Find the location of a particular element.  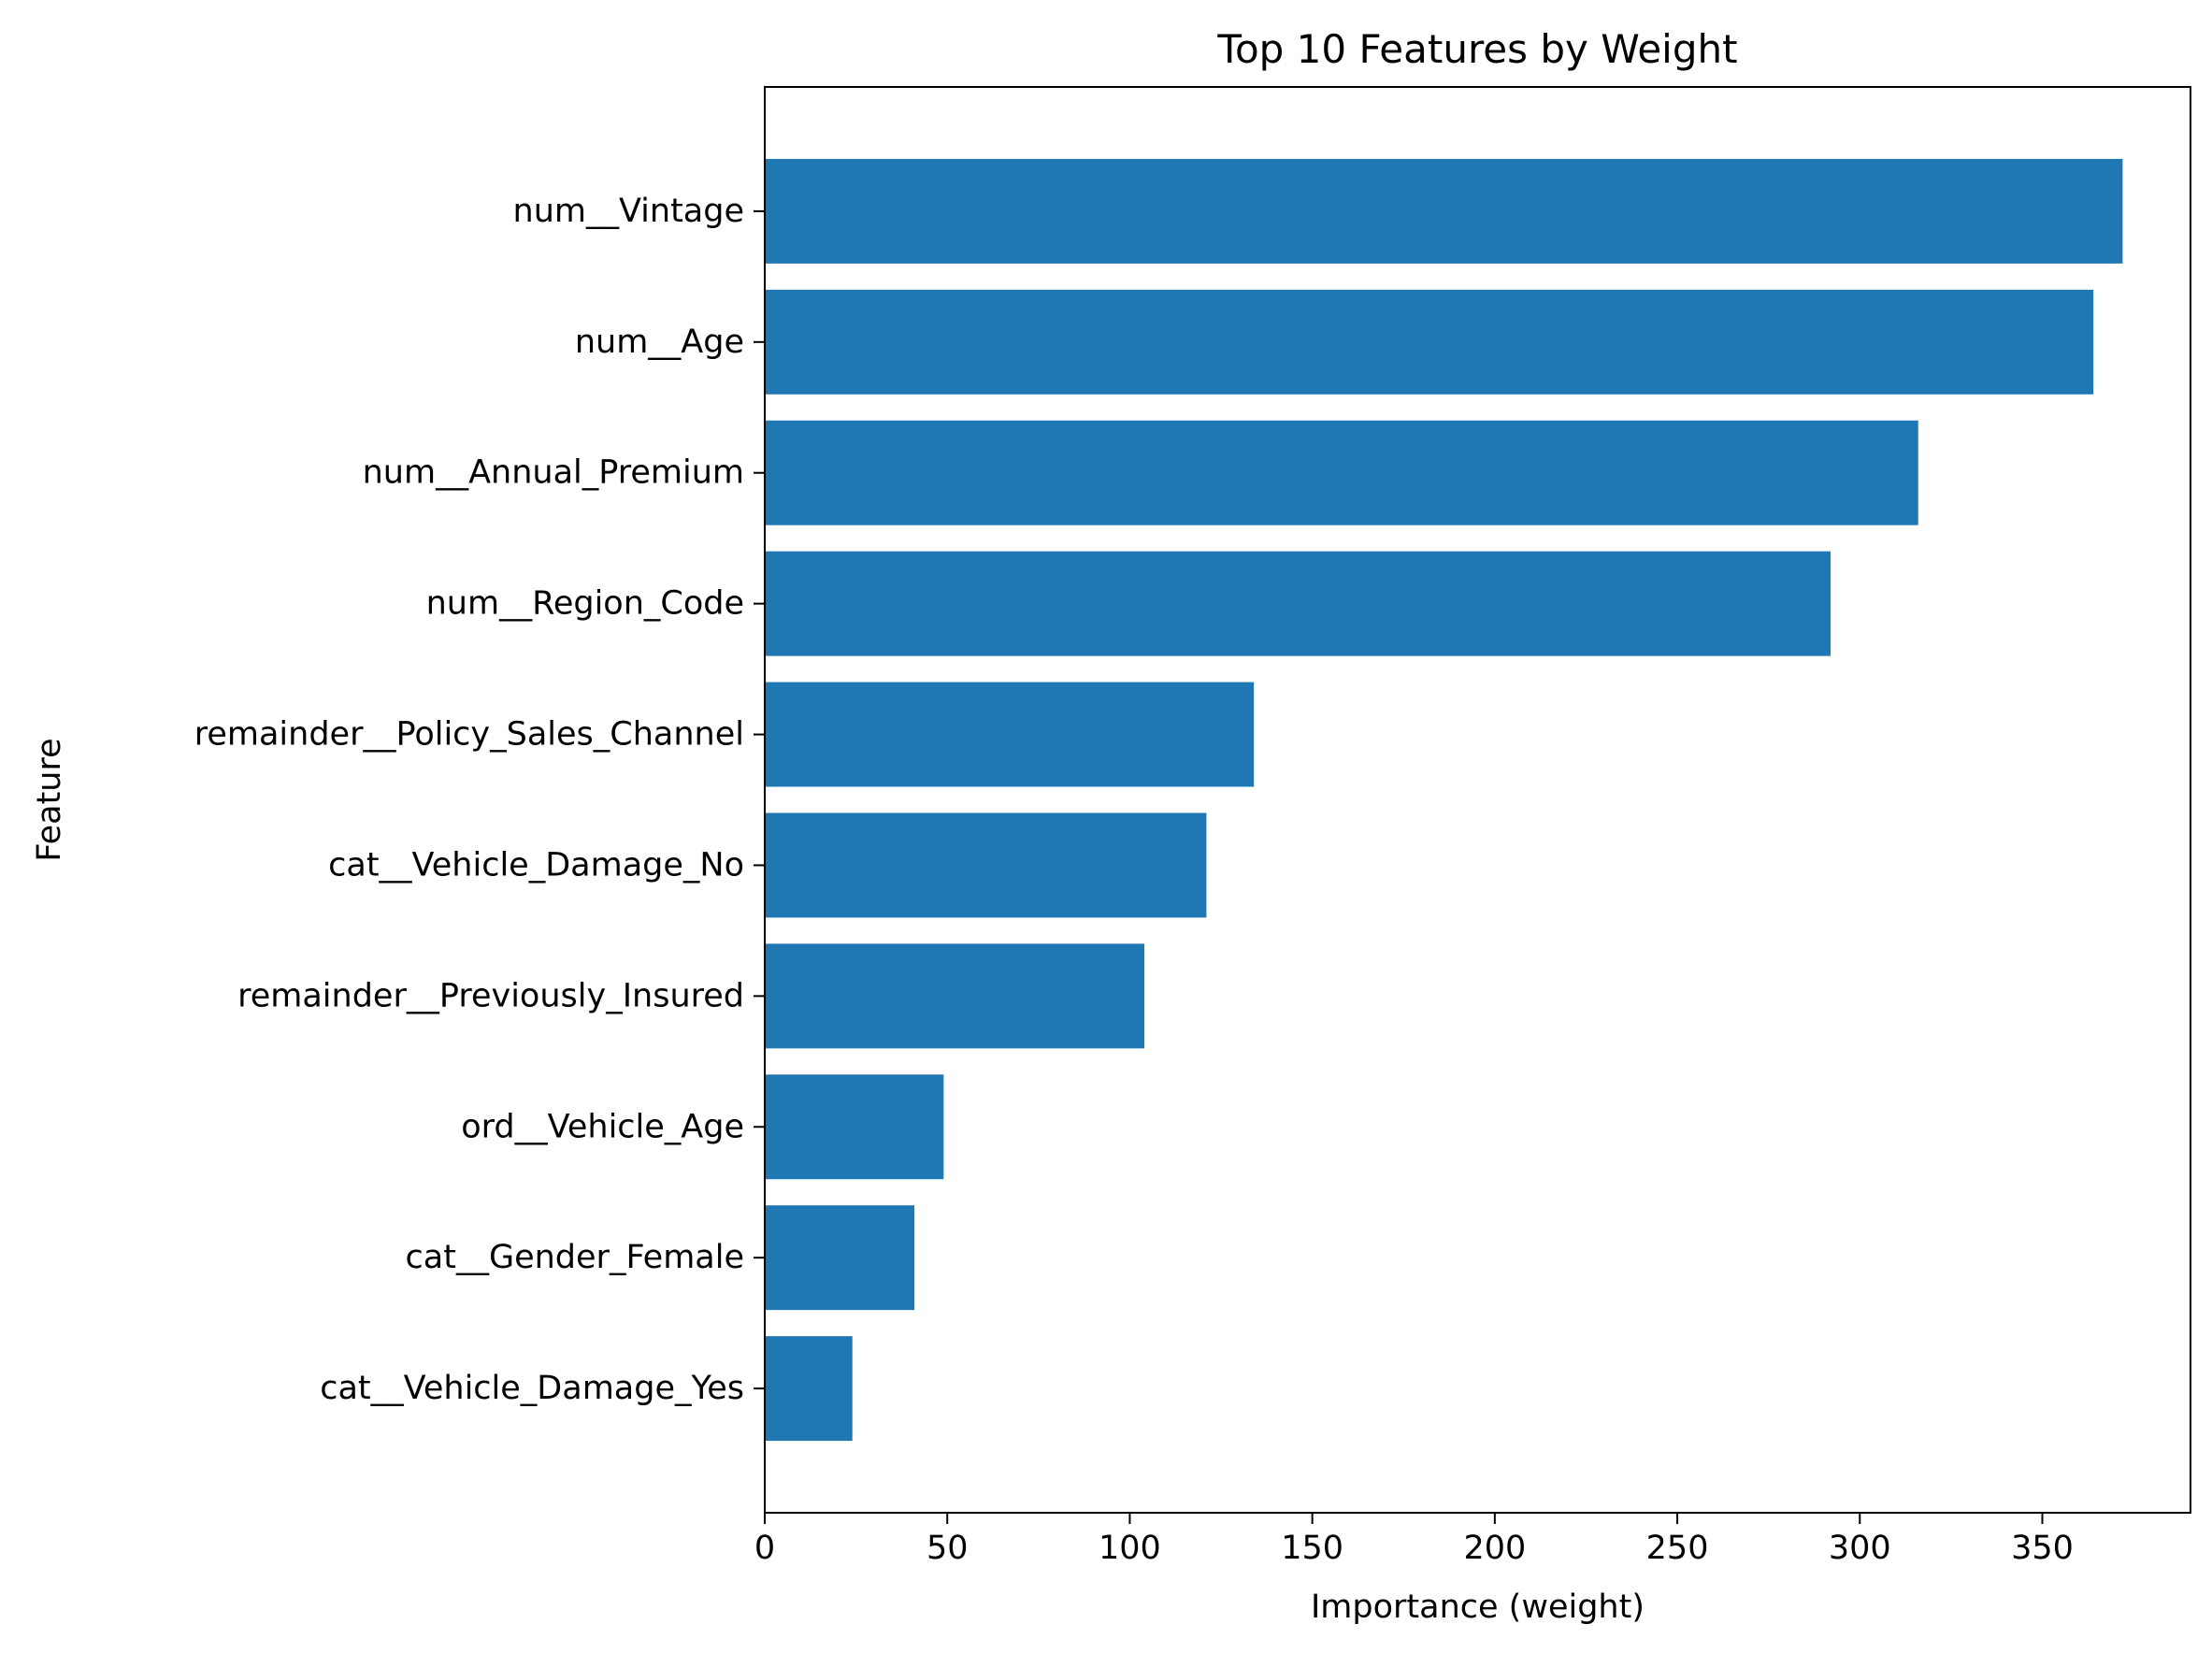

x-axis-ticks: 0 50 100 150 200 250 300 350 is located at coordinates (1414, 1540).